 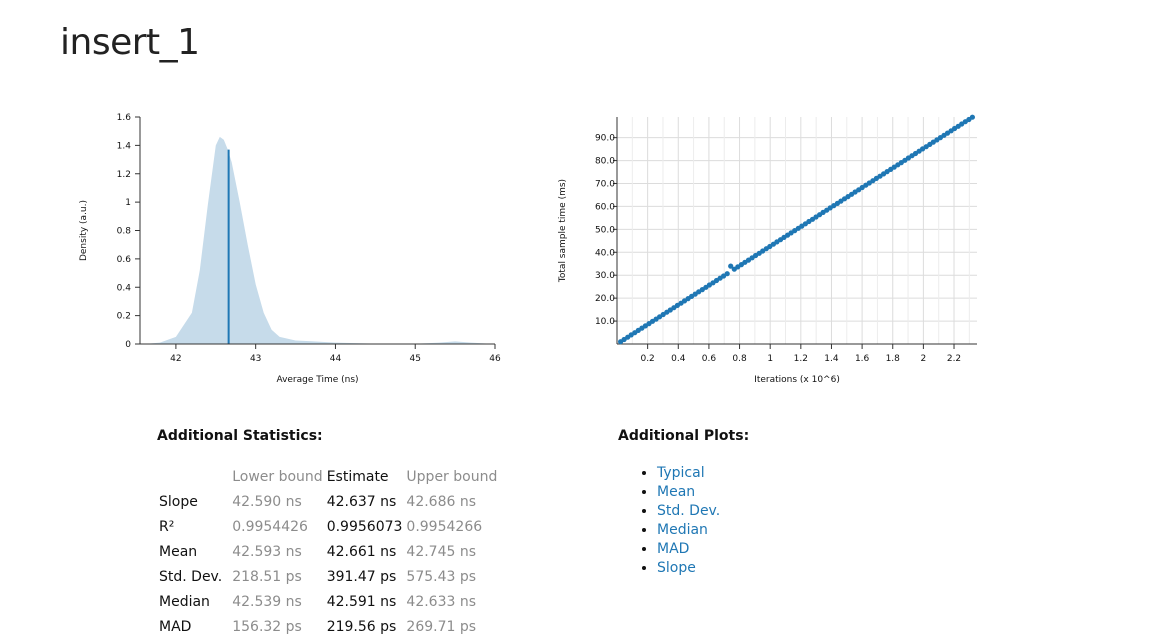 I want to click on x-tick-label: 1.6, so click(x=862, y=359).